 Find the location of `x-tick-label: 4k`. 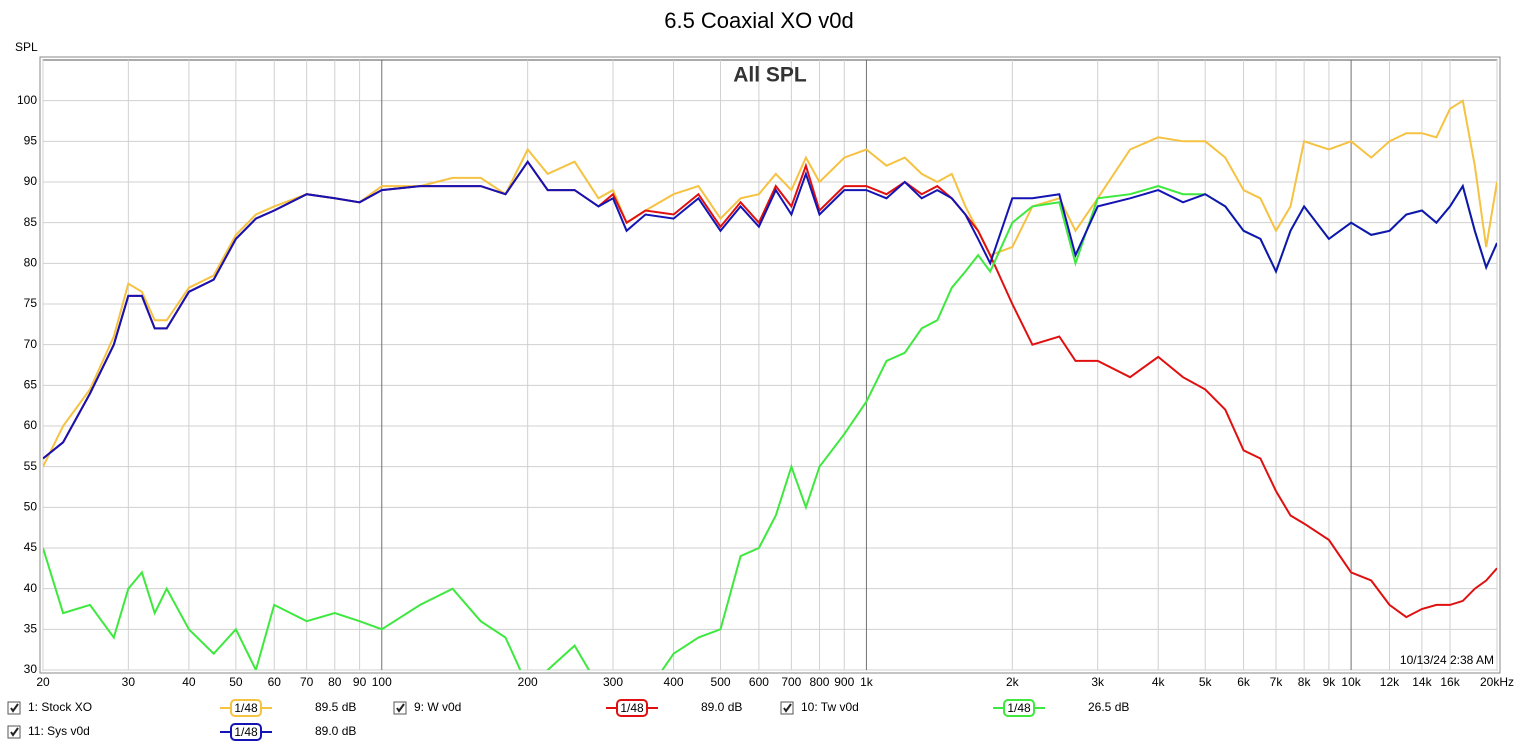

x-tick-label: 4k is located at coordinates (1159, 682).